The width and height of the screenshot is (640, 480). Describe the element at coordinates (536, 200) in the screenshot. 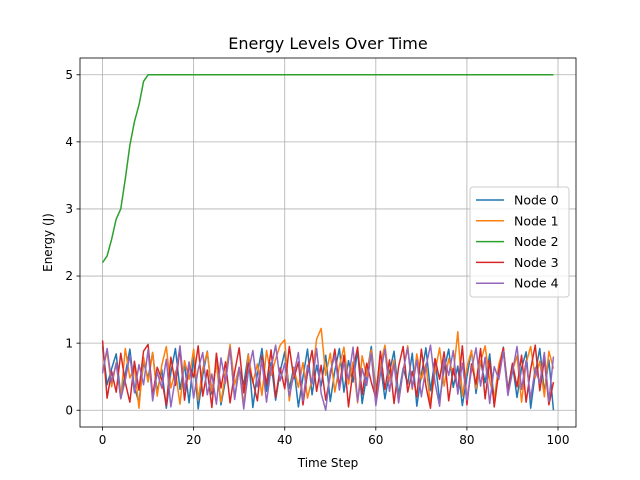

I see `legend-label-node-0: Node 0` at that location.